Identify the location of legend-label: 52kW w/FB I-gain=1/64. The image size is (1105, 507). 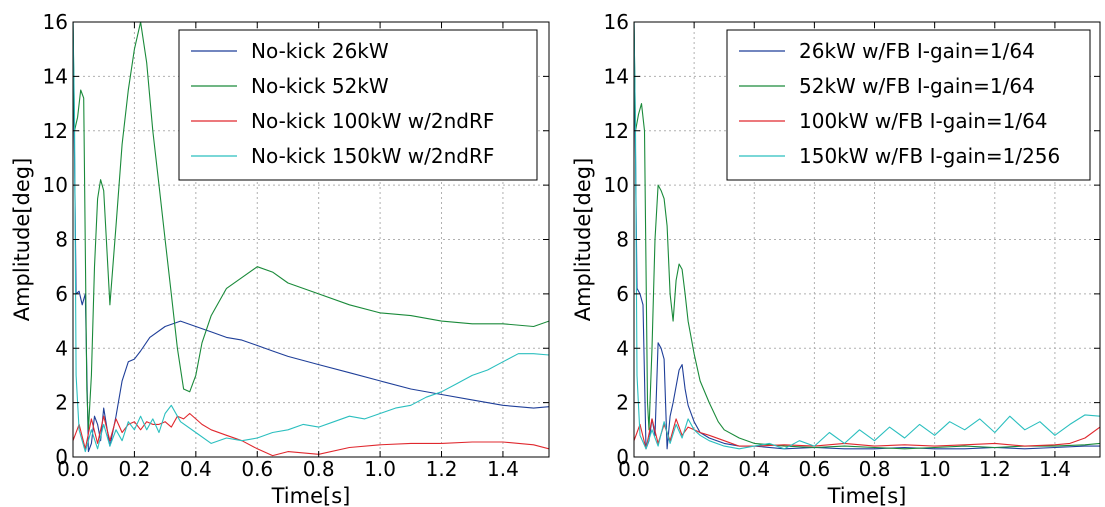
(917, 86).